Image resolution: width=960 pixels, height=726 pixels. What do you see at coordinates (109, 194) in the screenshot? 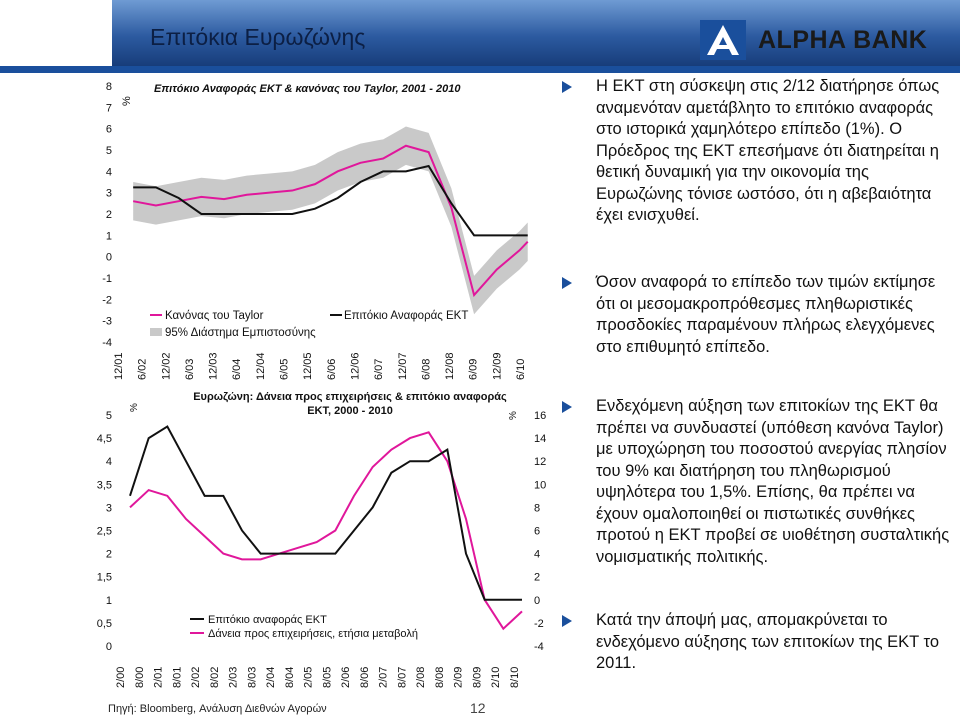
I see `chart1-y-tick: 3` at bounding box center [109, 194].